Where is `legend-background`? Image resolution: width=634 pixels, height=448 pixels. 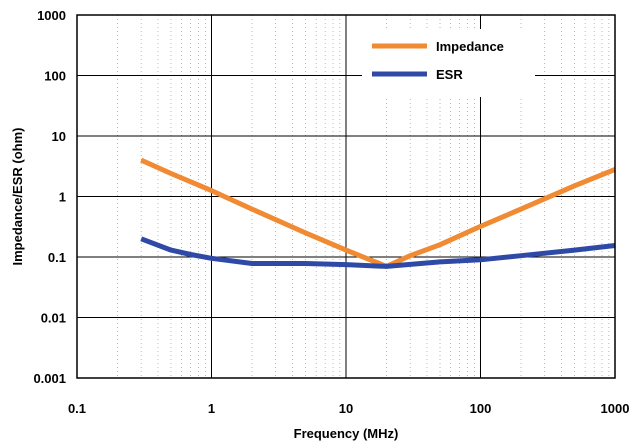 legend-background is located at coordinates (448, 63).